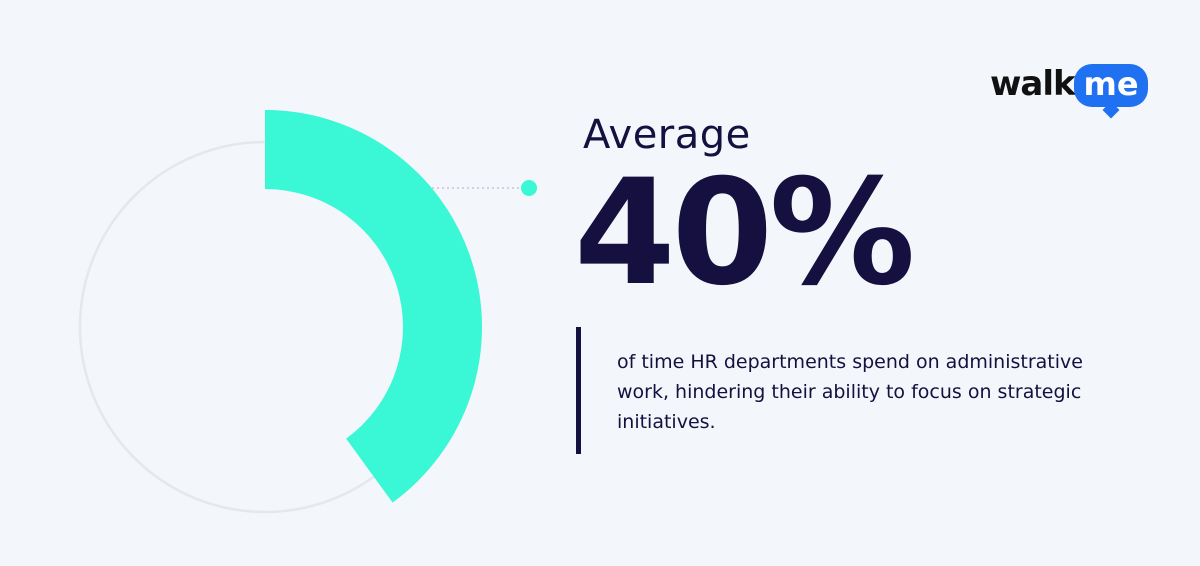 Image resolution: width=1200 pixels, height=566 pixels. What do you see at coordinates (1111, 85) in the screenshot?
I see `logo-badge: me` at bounding box center [1111, 85].